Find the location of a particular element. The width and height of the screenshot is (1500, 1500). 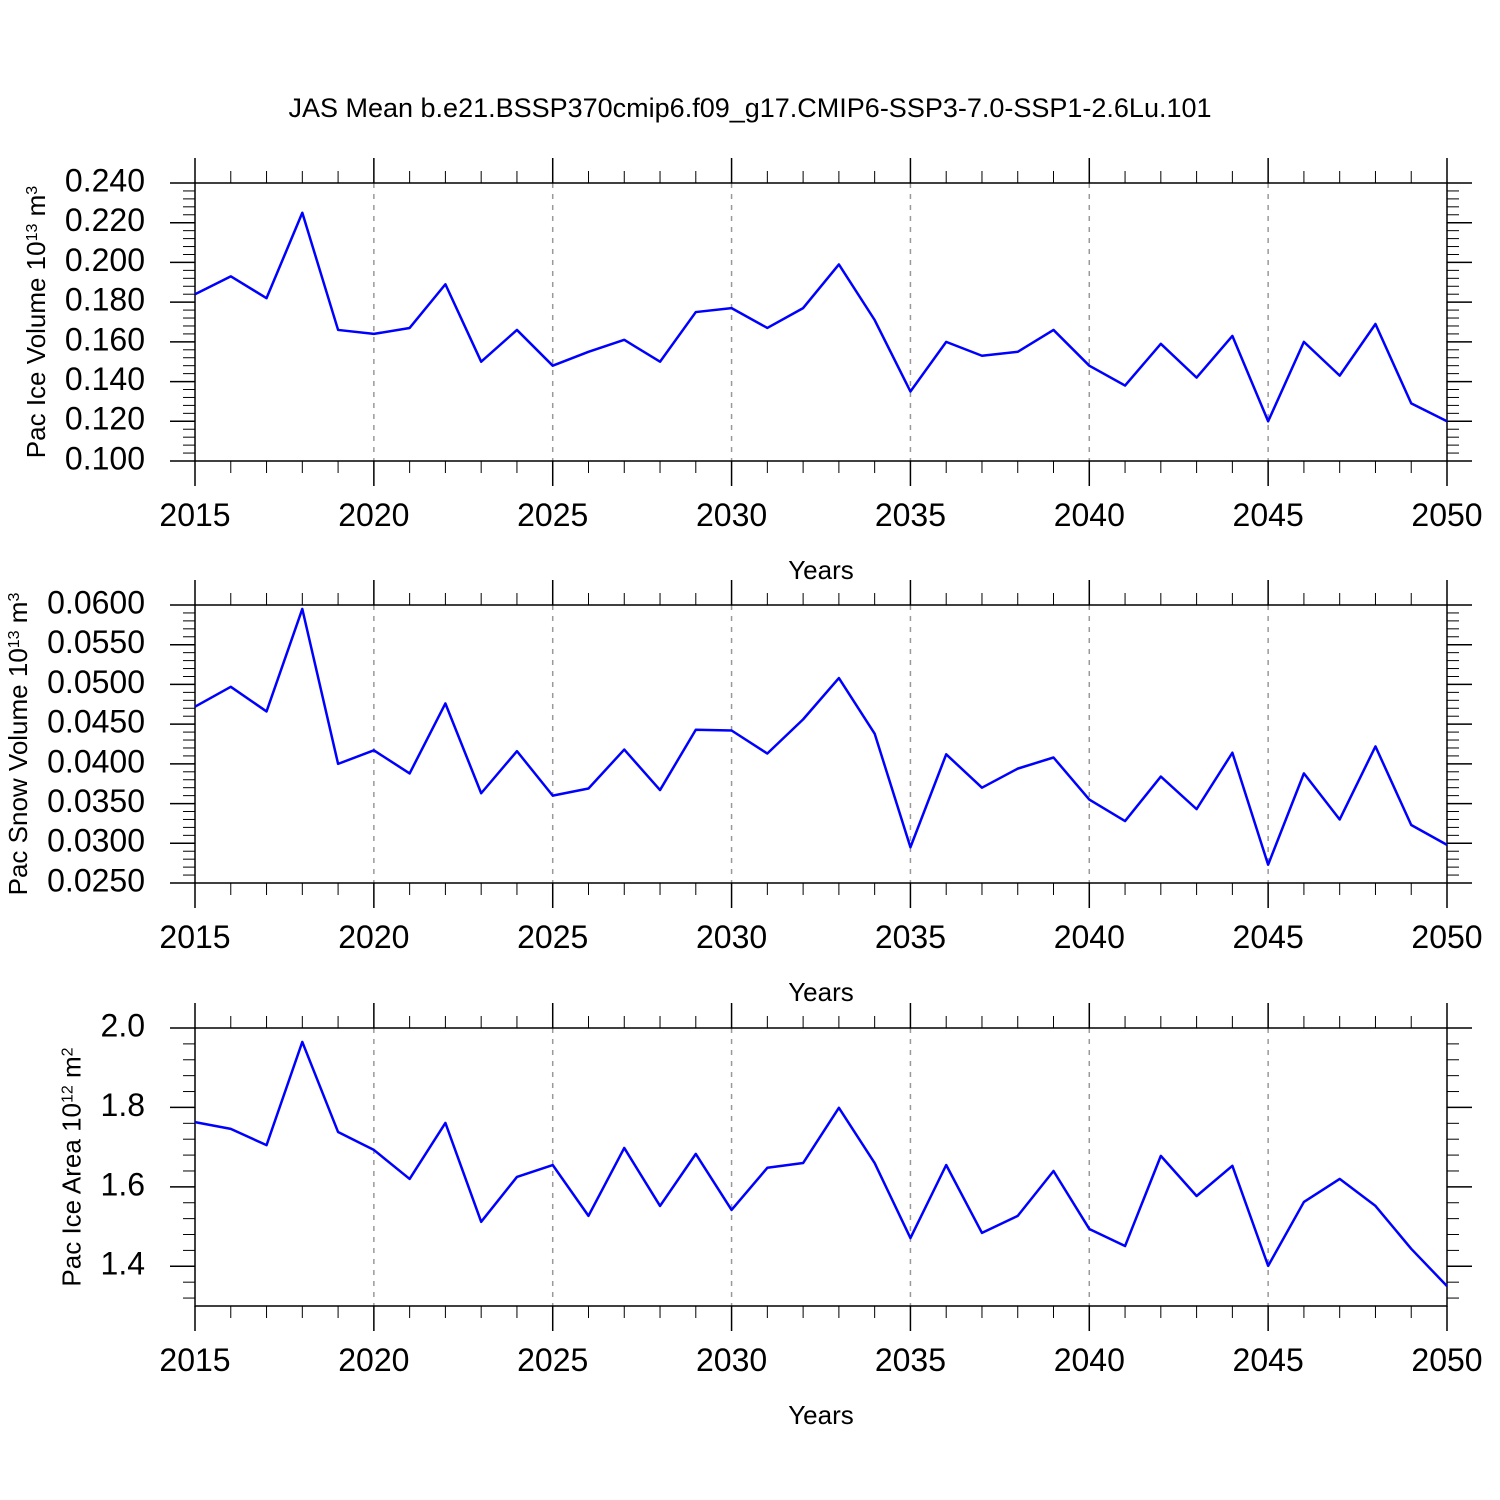

y-axis-label: Pac Snow Volume 1013 m3 is located at coordinates (18, 744).